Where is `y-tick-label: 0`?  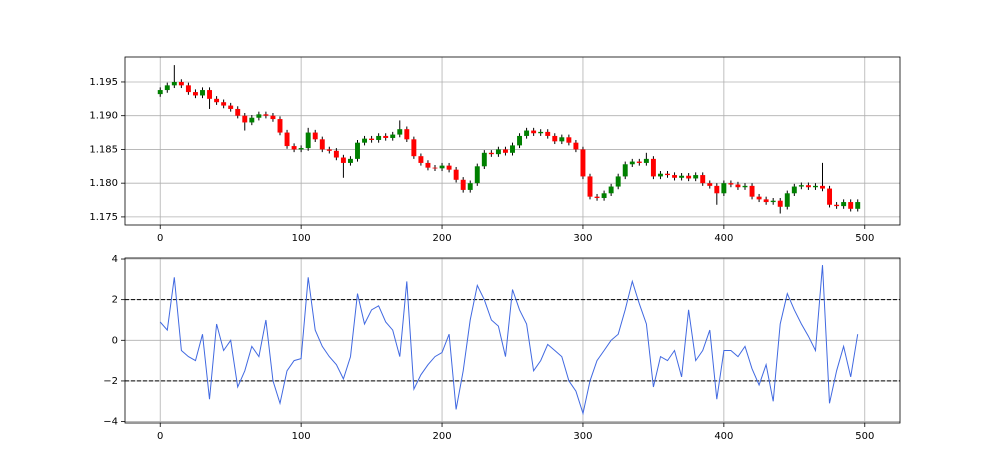
y-tick-label: 0 is located at coordinates (115, 340).